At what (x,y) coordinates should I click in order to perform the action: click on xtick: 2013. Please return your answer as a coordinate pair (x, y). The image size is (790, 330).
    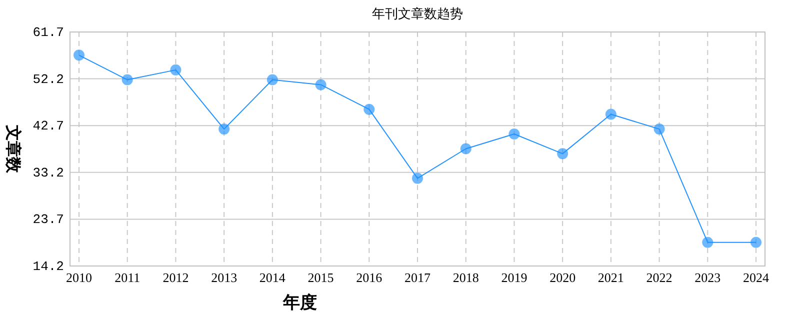
    Looking at the image, I should click on (224, 277).